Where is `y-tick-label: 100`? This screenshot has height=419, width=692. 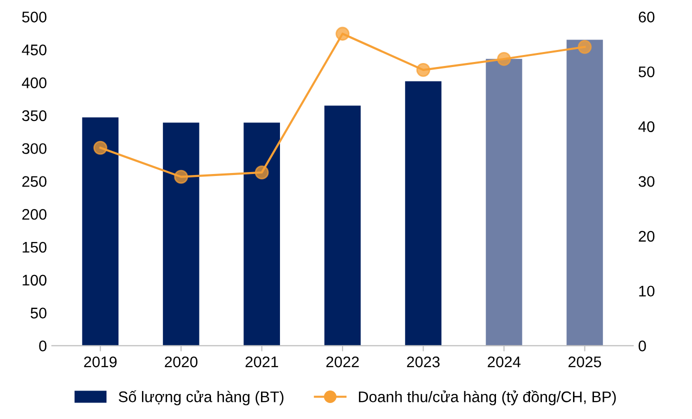
y-tick-label: 100 is located at coordinates (34, 280).